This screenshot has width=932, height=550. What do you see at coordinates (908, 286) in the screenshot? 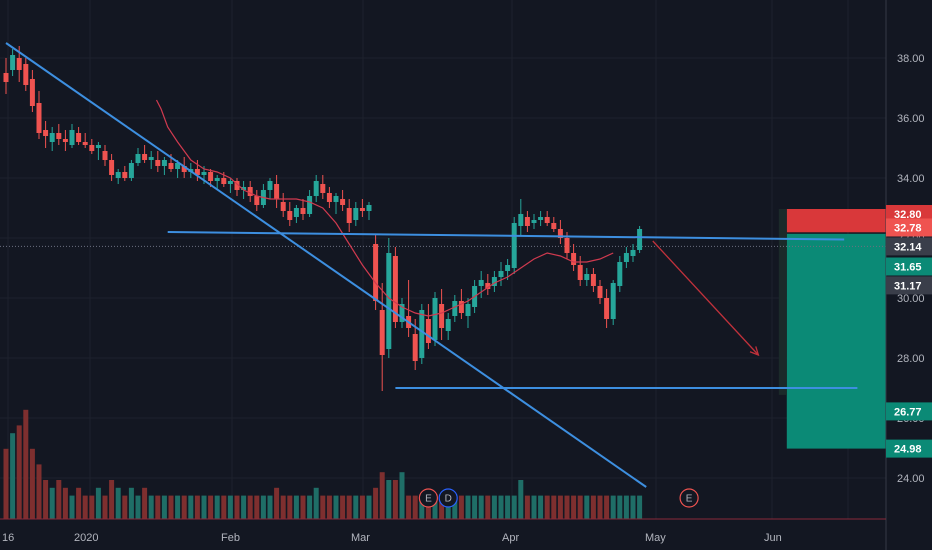
I see `price-tag-label: 31.17` at bounding box center [908, 286].